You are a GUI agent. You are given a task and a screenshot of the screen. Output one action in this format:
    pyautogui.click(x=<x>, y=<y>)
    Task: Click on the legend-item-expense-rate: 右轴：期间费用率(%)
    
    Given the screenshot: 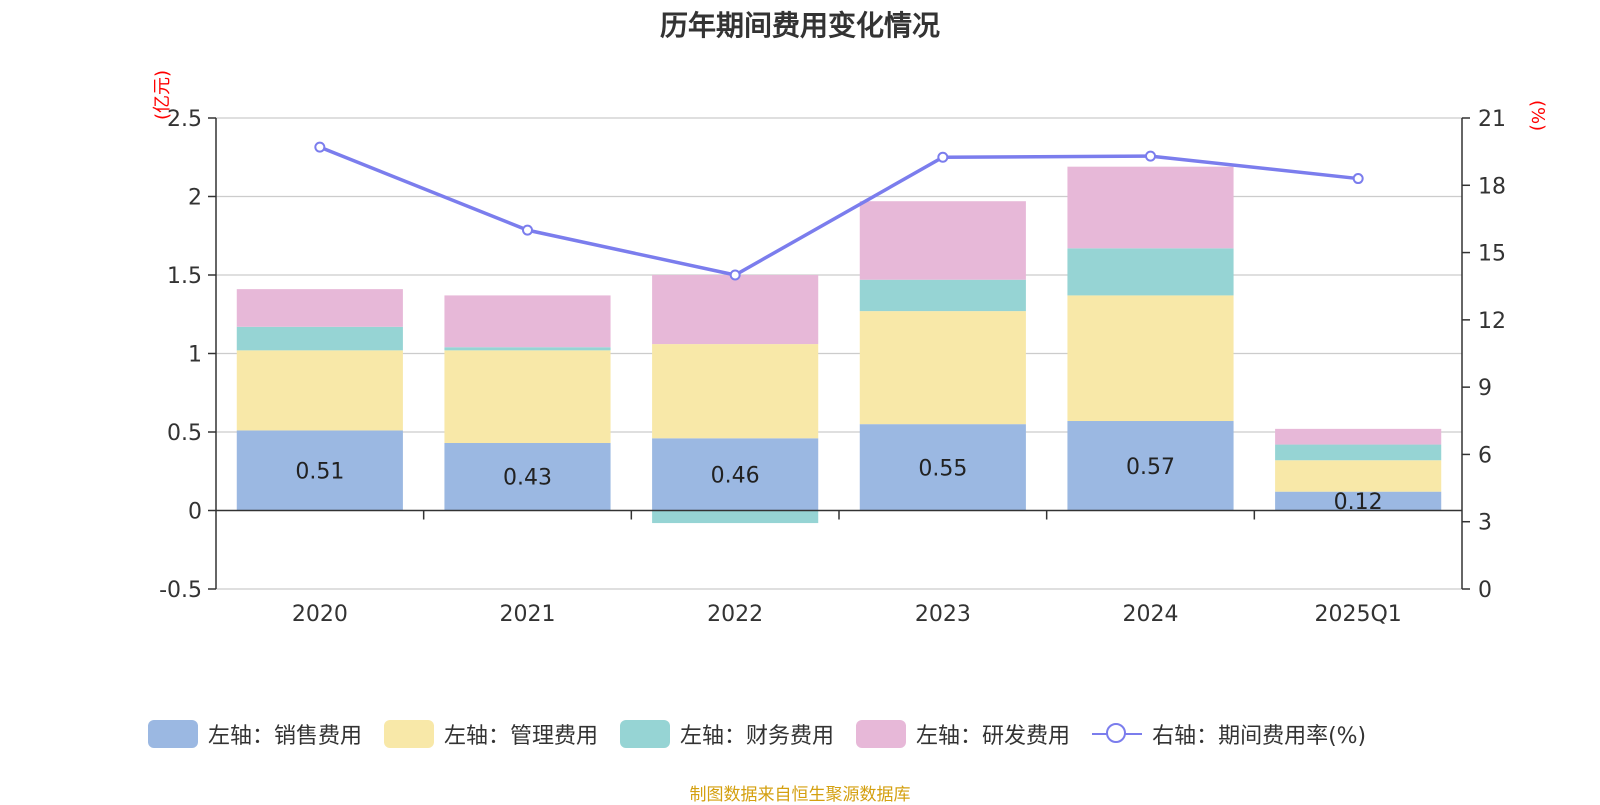 What is the action you would take?
    pyautogui.click(x=1229, y=734)
    